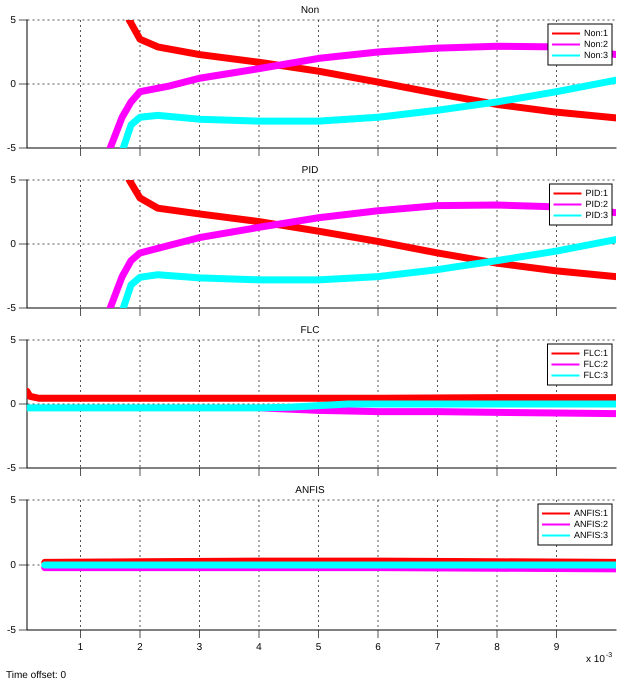 The image size is (630, 690). What do you see at coordinates (595, 353) in the screenshot?
I see `legend-label: FLC:1` at bounding box center [595, 353].